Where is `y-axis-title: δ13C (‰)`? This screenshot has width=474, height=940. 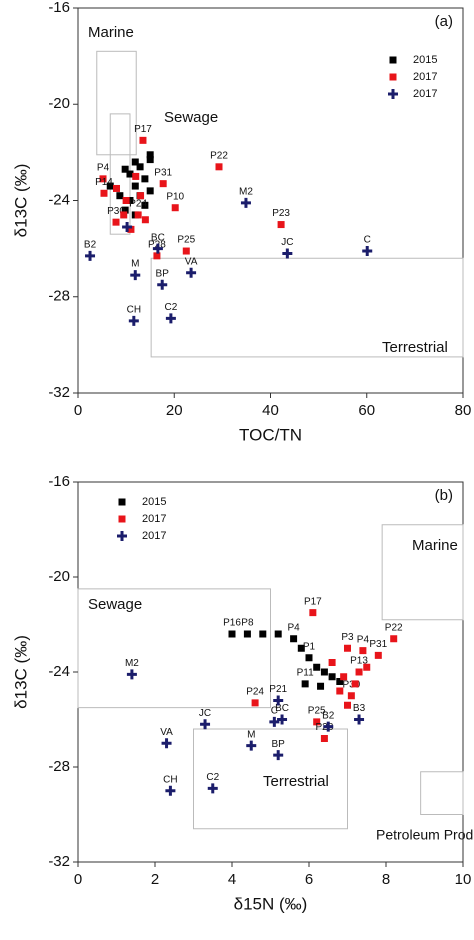
y-axis-title: δ13C (‰) is located at coordinates (20, 672).